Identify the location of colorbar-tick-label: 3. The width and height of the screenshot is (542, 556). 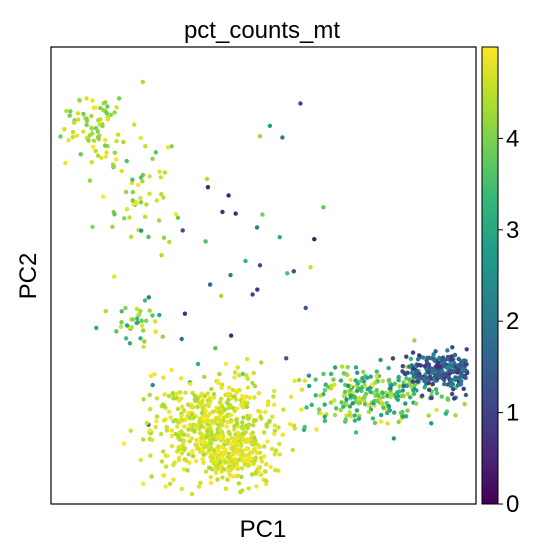
(512, 230).